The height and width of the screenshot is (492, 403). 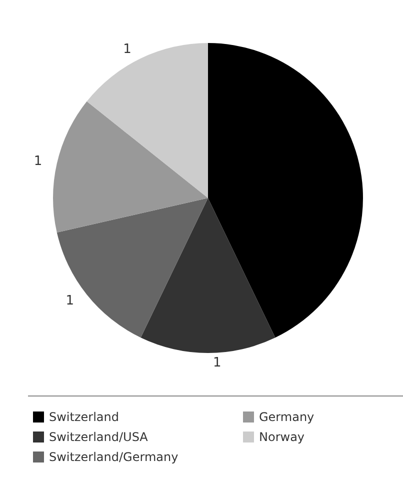 What do you see at coordinates (84, 417) in the screenshot?
I see `legend-label: Switzerland` at bounding box center [84, 417].